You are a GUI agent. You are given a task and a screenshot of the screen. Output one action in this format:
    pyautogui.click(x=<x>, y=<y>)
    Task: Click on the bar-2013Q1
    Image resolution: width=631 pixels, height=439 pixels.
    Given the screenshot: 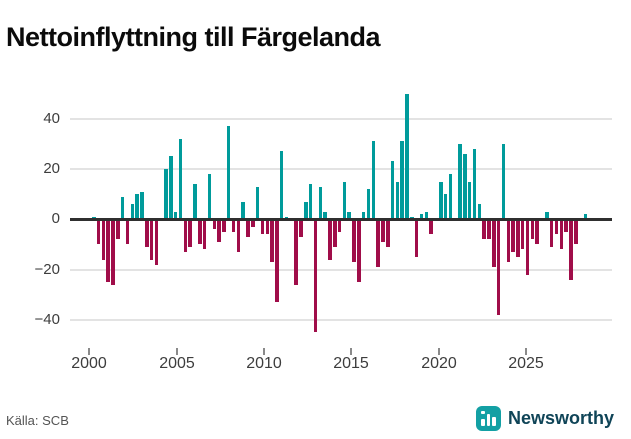 What is the action you would take?
    pyautogui.click(x=344, y=200)
    